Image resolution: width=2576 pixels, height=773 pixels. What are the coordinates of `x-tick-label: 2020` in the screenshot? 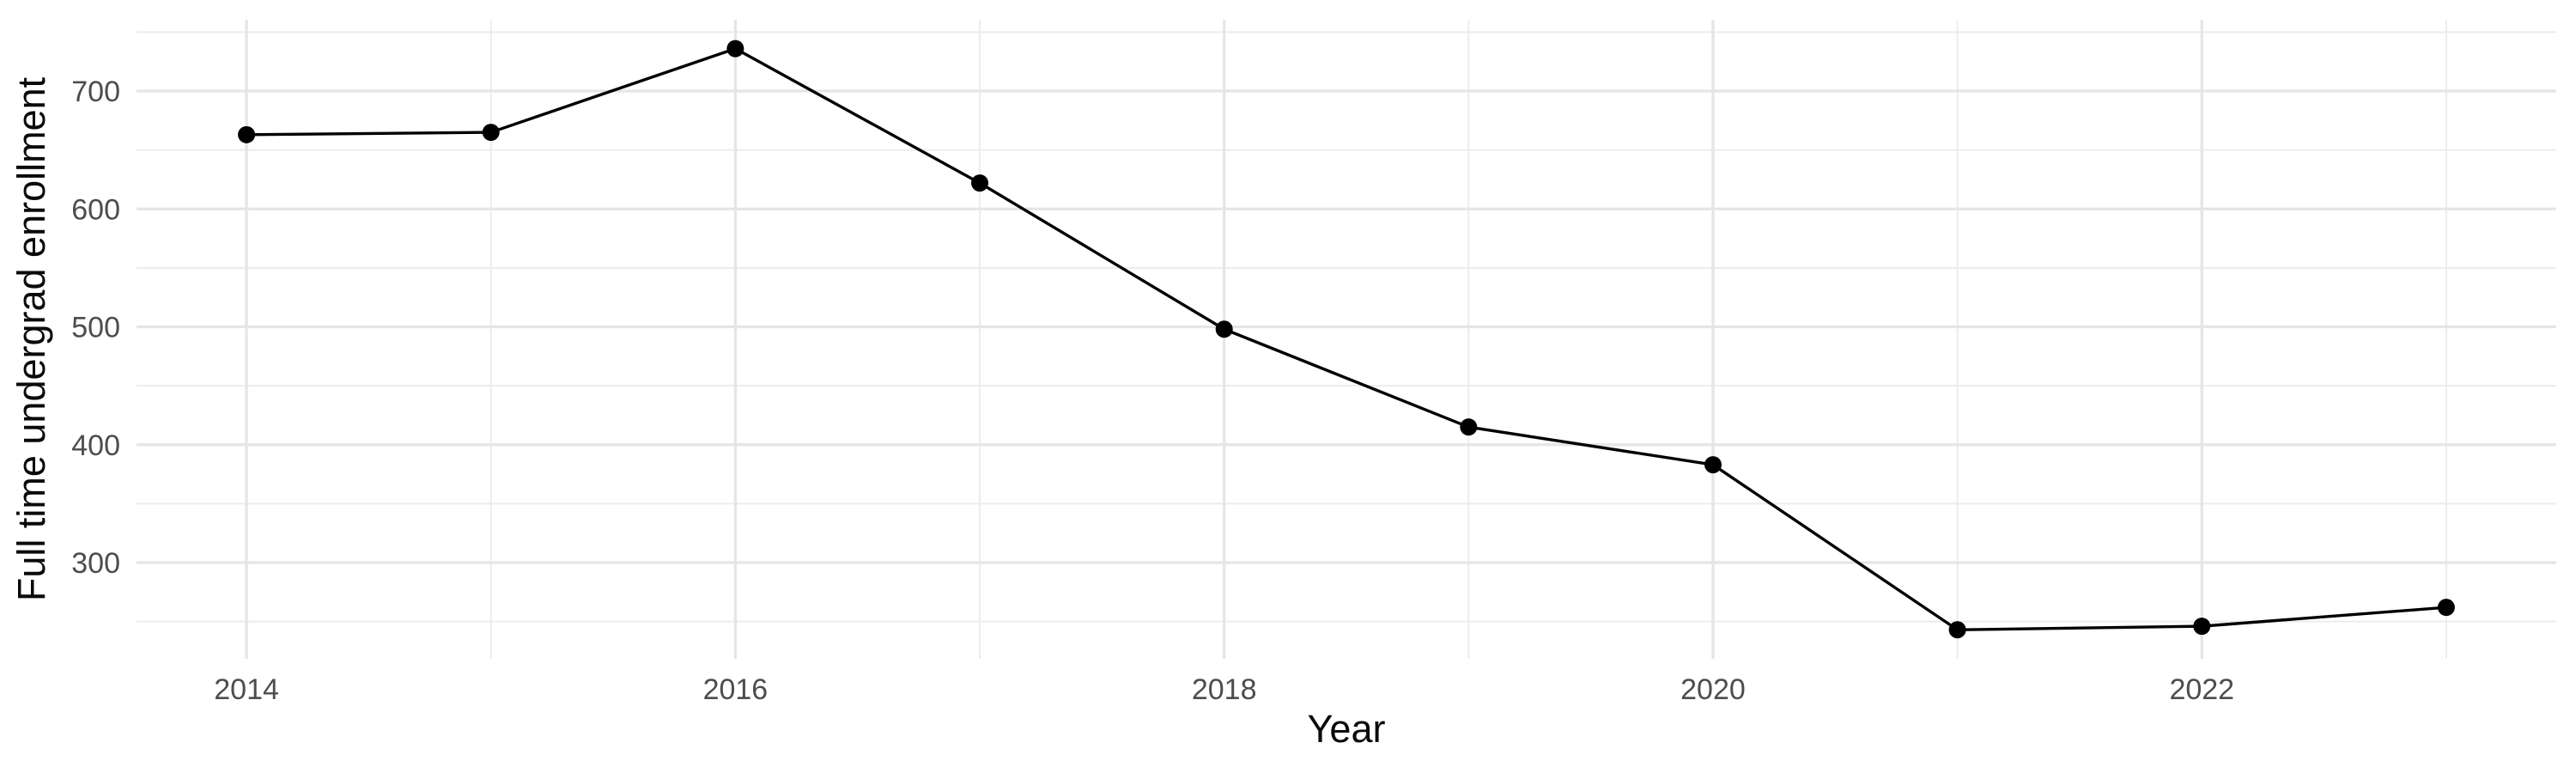 It's located at (1713, 689).